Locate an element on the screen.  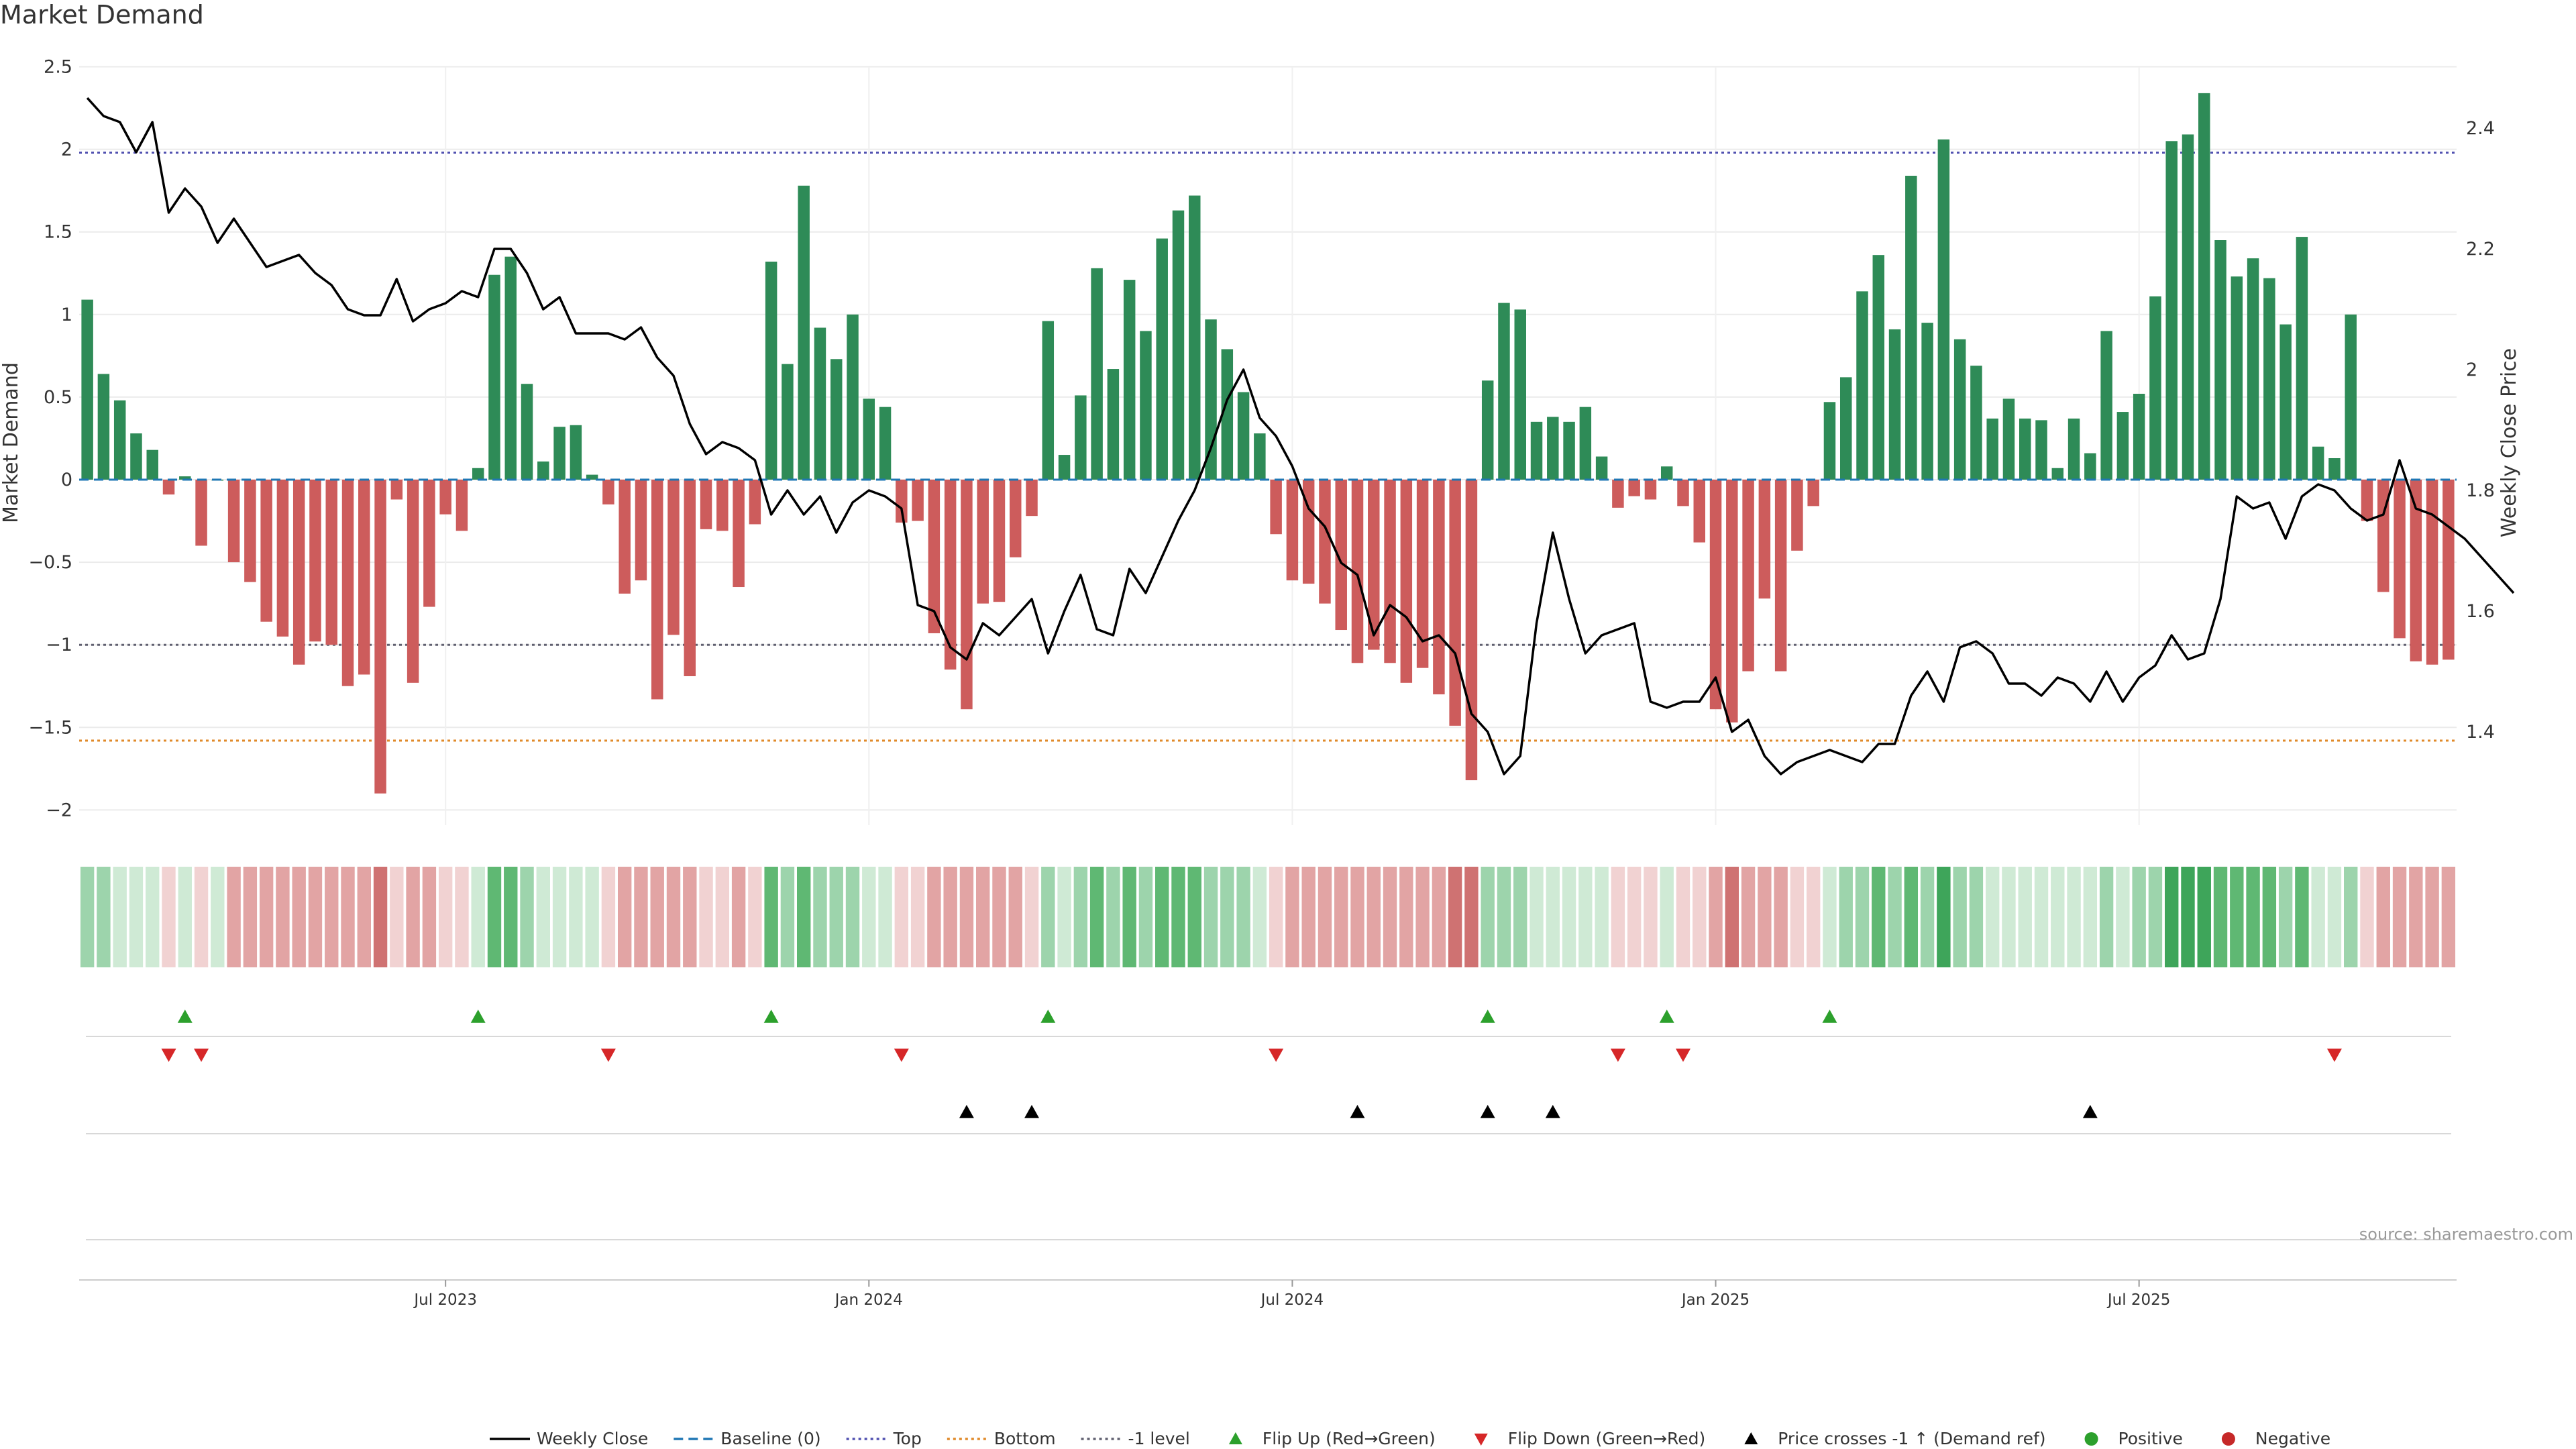
y-tick-label: −2 is located at coordinates (59, 810).